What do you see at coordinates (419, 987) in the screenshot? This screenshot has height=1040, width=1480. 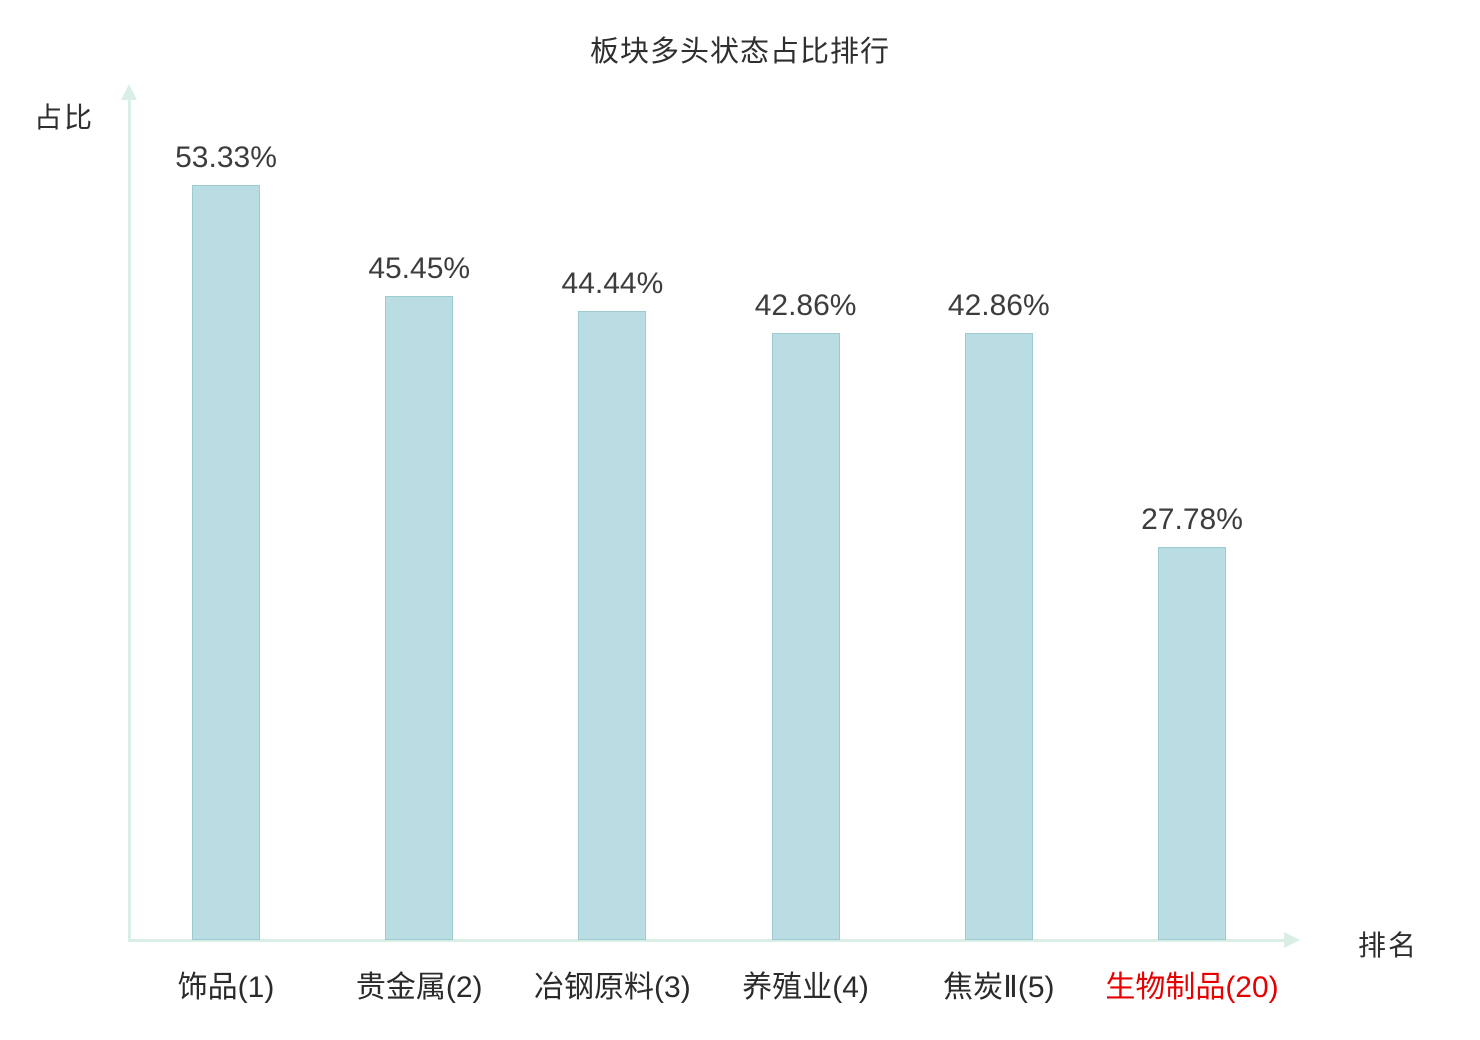 I see `bar-category-label: 贵金属(2)` at bounding box center [419, 987].